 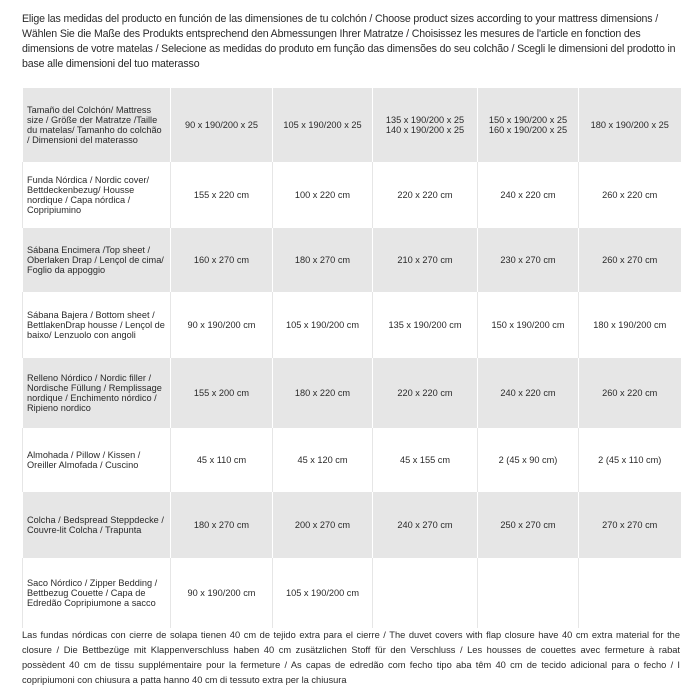 What do you see at coordinates (322, 460) in the screenshot?
I see `size-cell: 45 x 120 cm` at bounding box center [322, 460].